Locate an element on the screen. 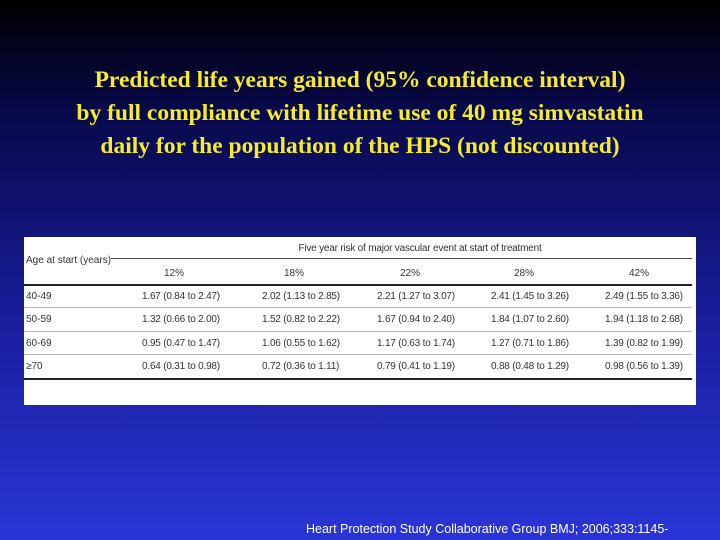 This screenshot has width=720, height=540. age-cell: 50-59 is located at coordinates (39, 319).